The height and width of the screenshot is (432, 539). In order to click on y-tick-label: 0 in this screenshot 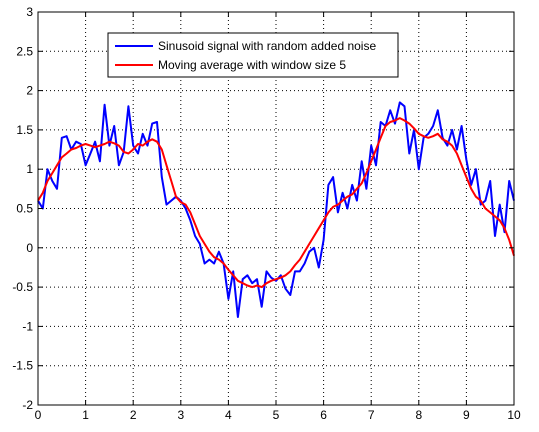, I will do `click(29, 248)`.